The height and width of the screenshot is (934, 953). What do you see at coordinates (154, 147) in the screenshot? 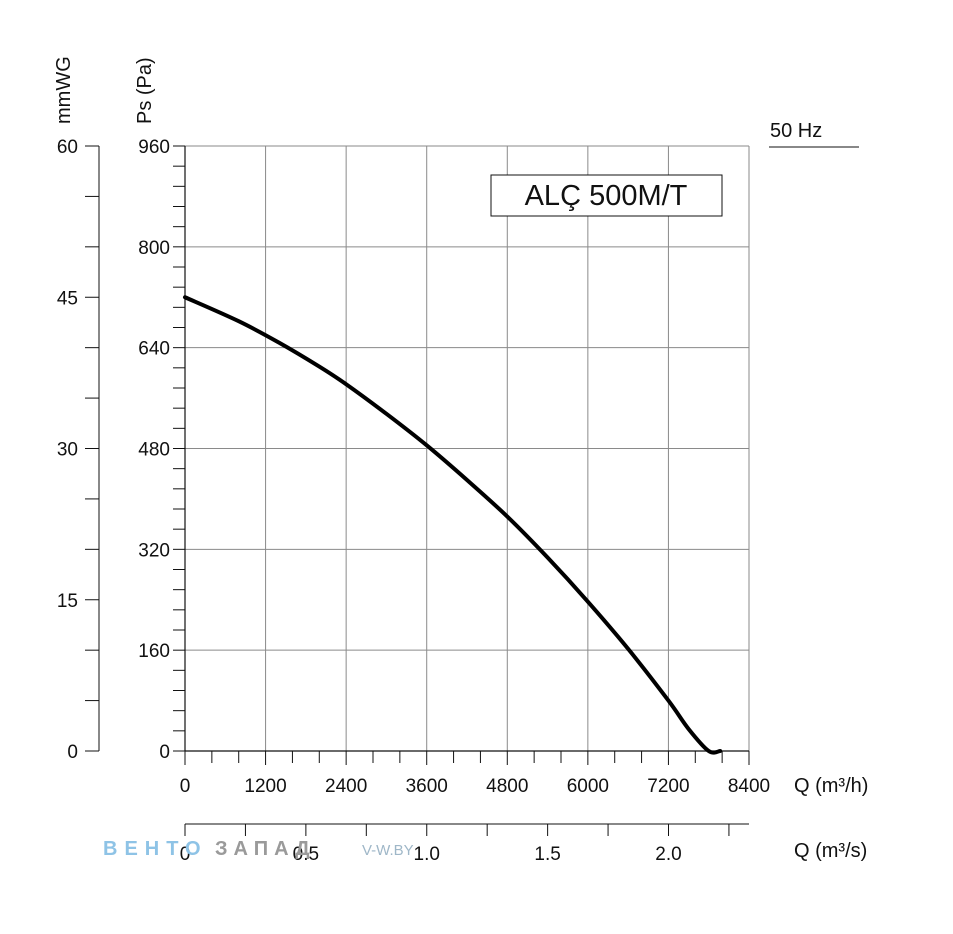
I see `y-tick-label-pa: 960` at bounding box center [154, 147].